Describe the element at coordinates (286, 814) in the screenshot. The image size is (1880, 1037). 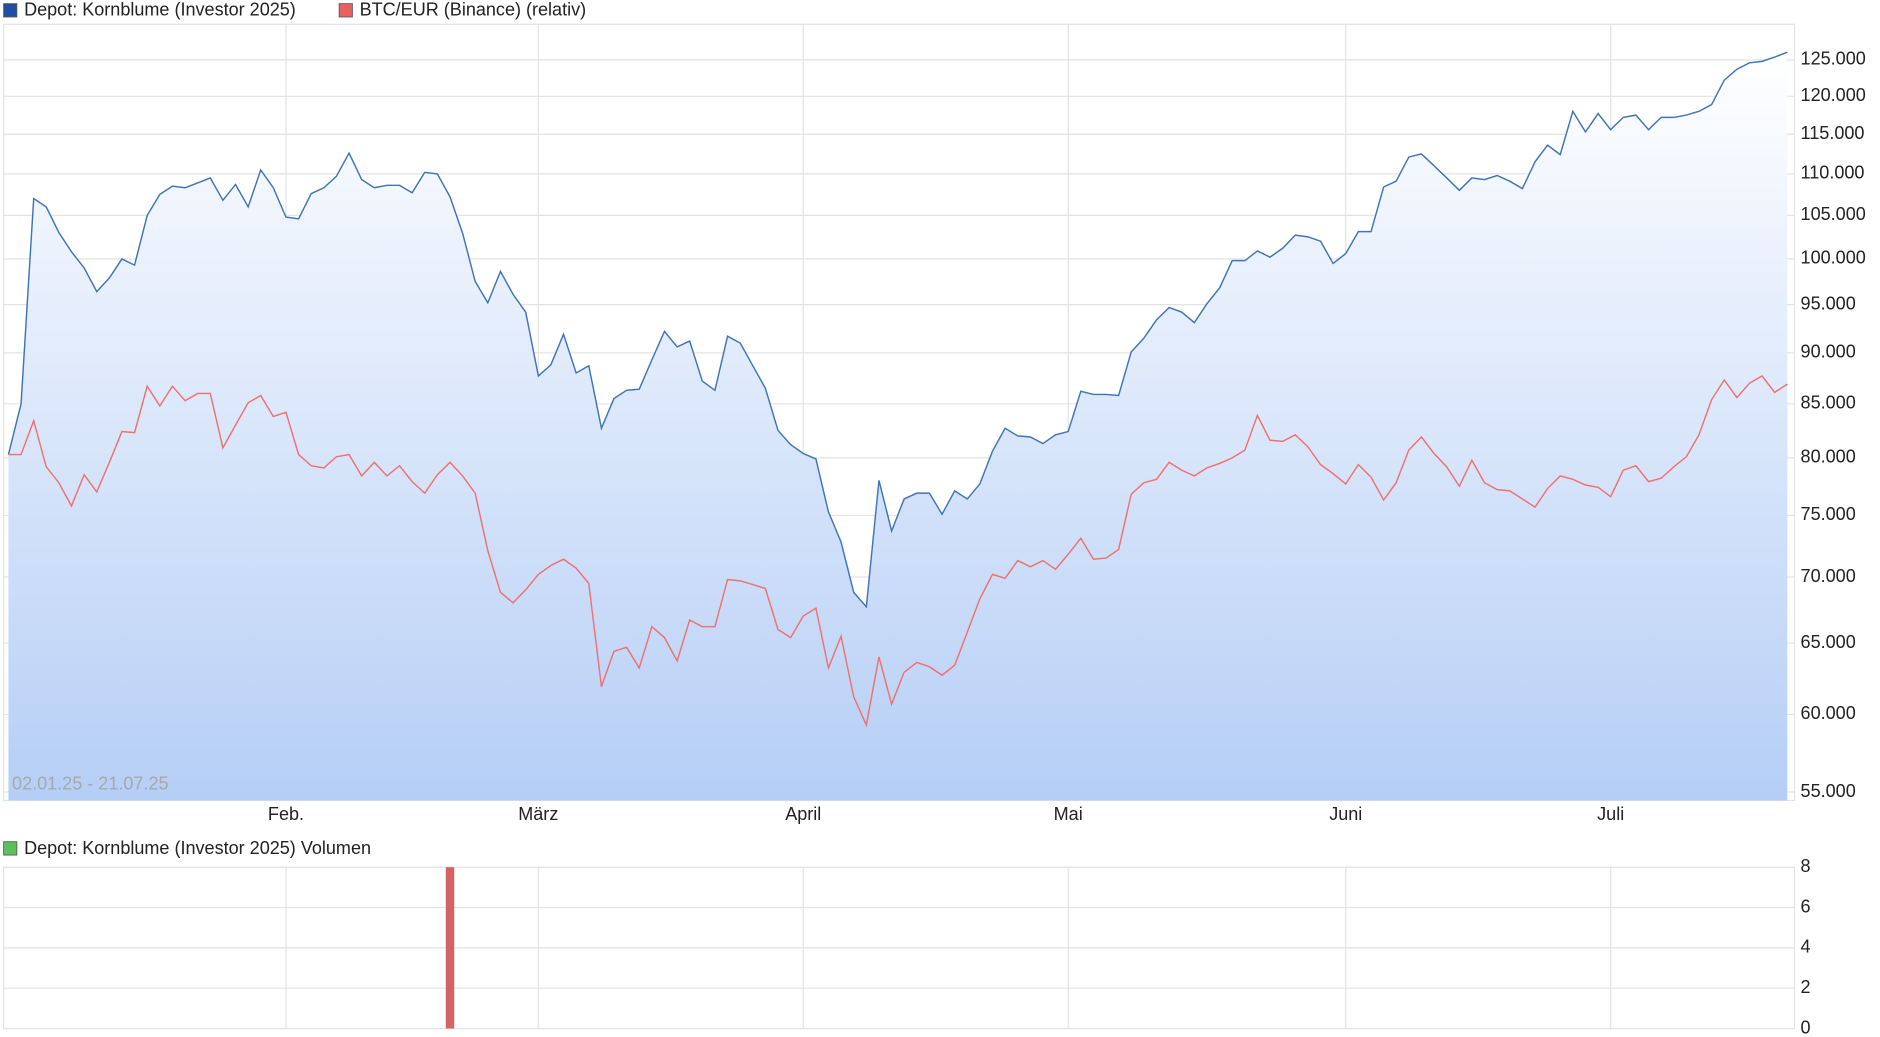
I see `x-tick-label: Feb.` at that location.